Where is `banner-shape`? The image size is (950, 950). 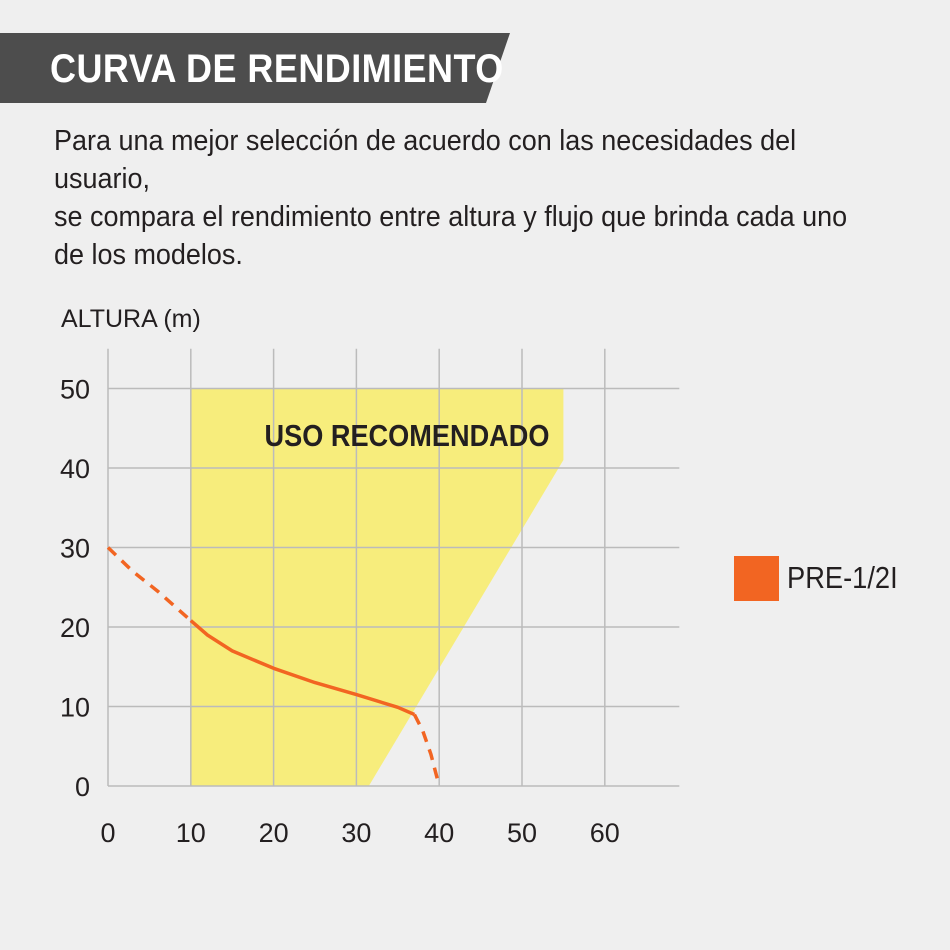 banner-shape is located at coordinates (255, 68).